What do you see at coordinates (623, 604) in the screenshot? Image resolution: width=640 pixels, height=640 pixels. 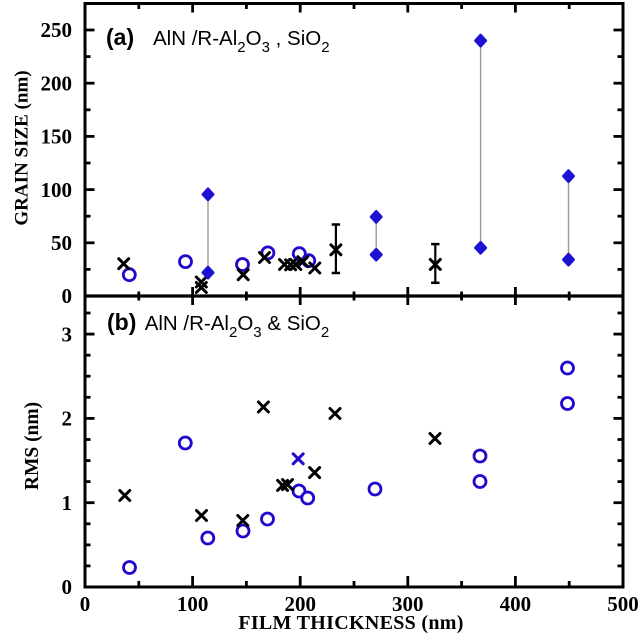 I see `svg-text: 500` at bounding box center [623, 604].